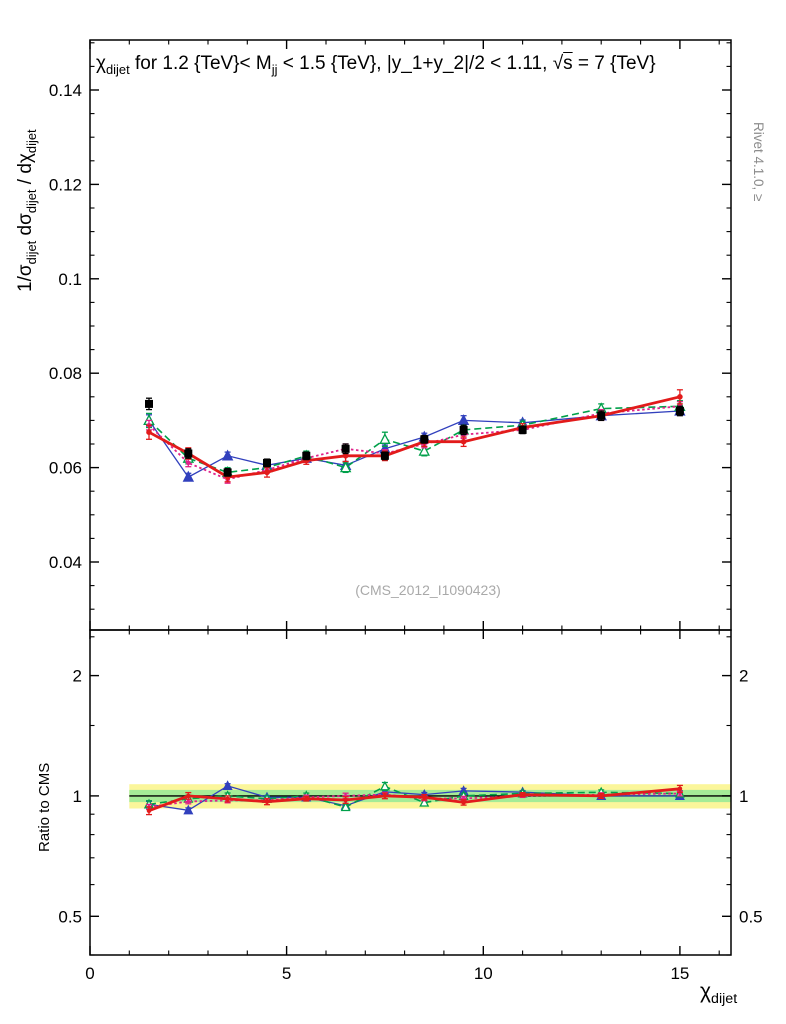  I want to click on y-axis-label-main: 1/σdijet dσdijet / dχdijet, so click(27, 210).